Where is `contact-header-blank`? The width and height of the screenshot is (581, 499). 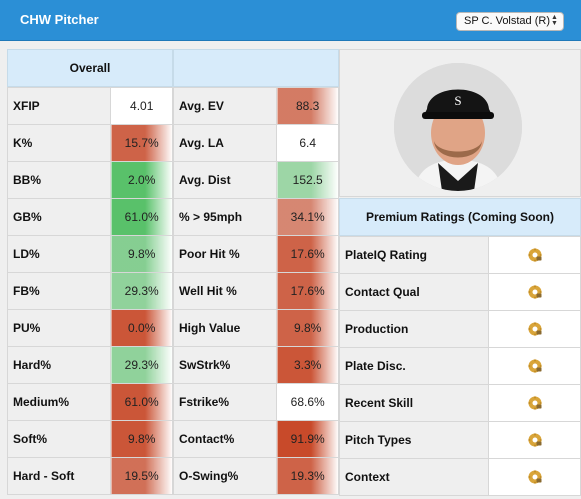 contact-header-blank is located at coordinates (256, 68).